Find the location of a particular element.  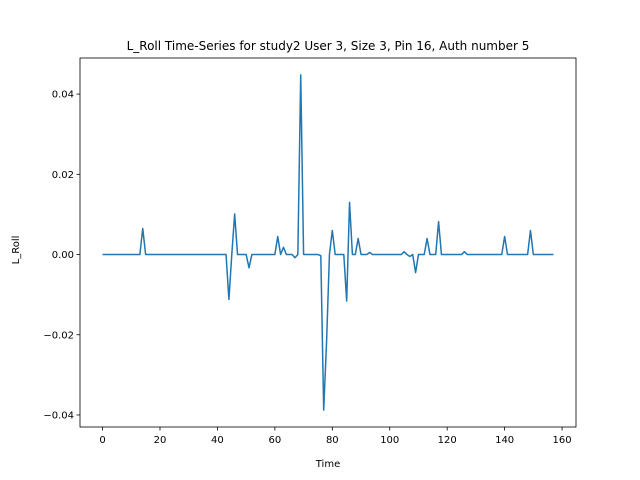

x-axis-label: Time is located at coordinates (327, 464).